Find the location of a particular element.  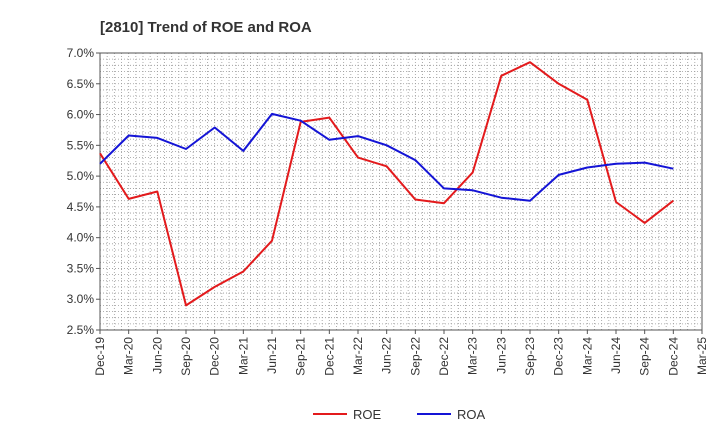

y-tick-label: 5.5% is located at coordinates (81, 145).